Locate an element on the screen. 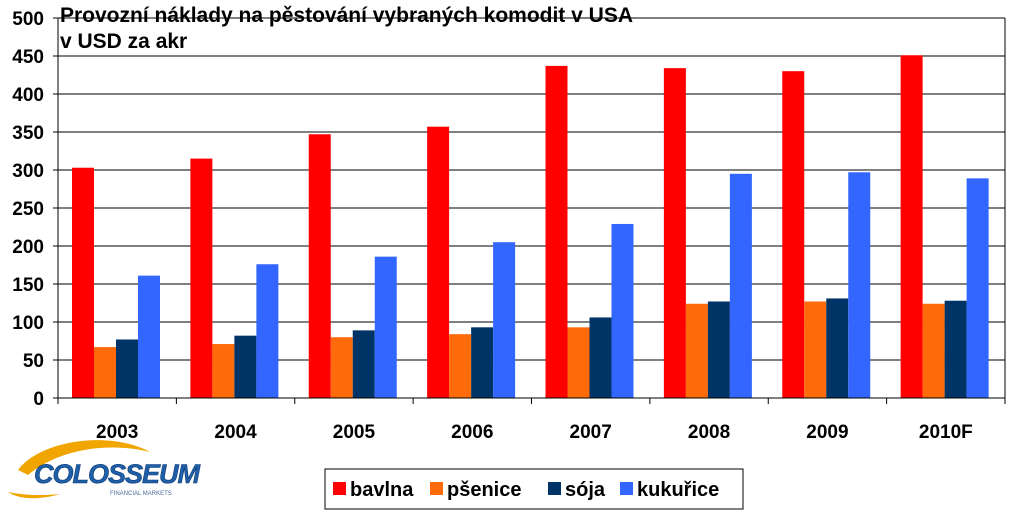  bar-kukuřice-2009 is located at coordinates (859, 285).